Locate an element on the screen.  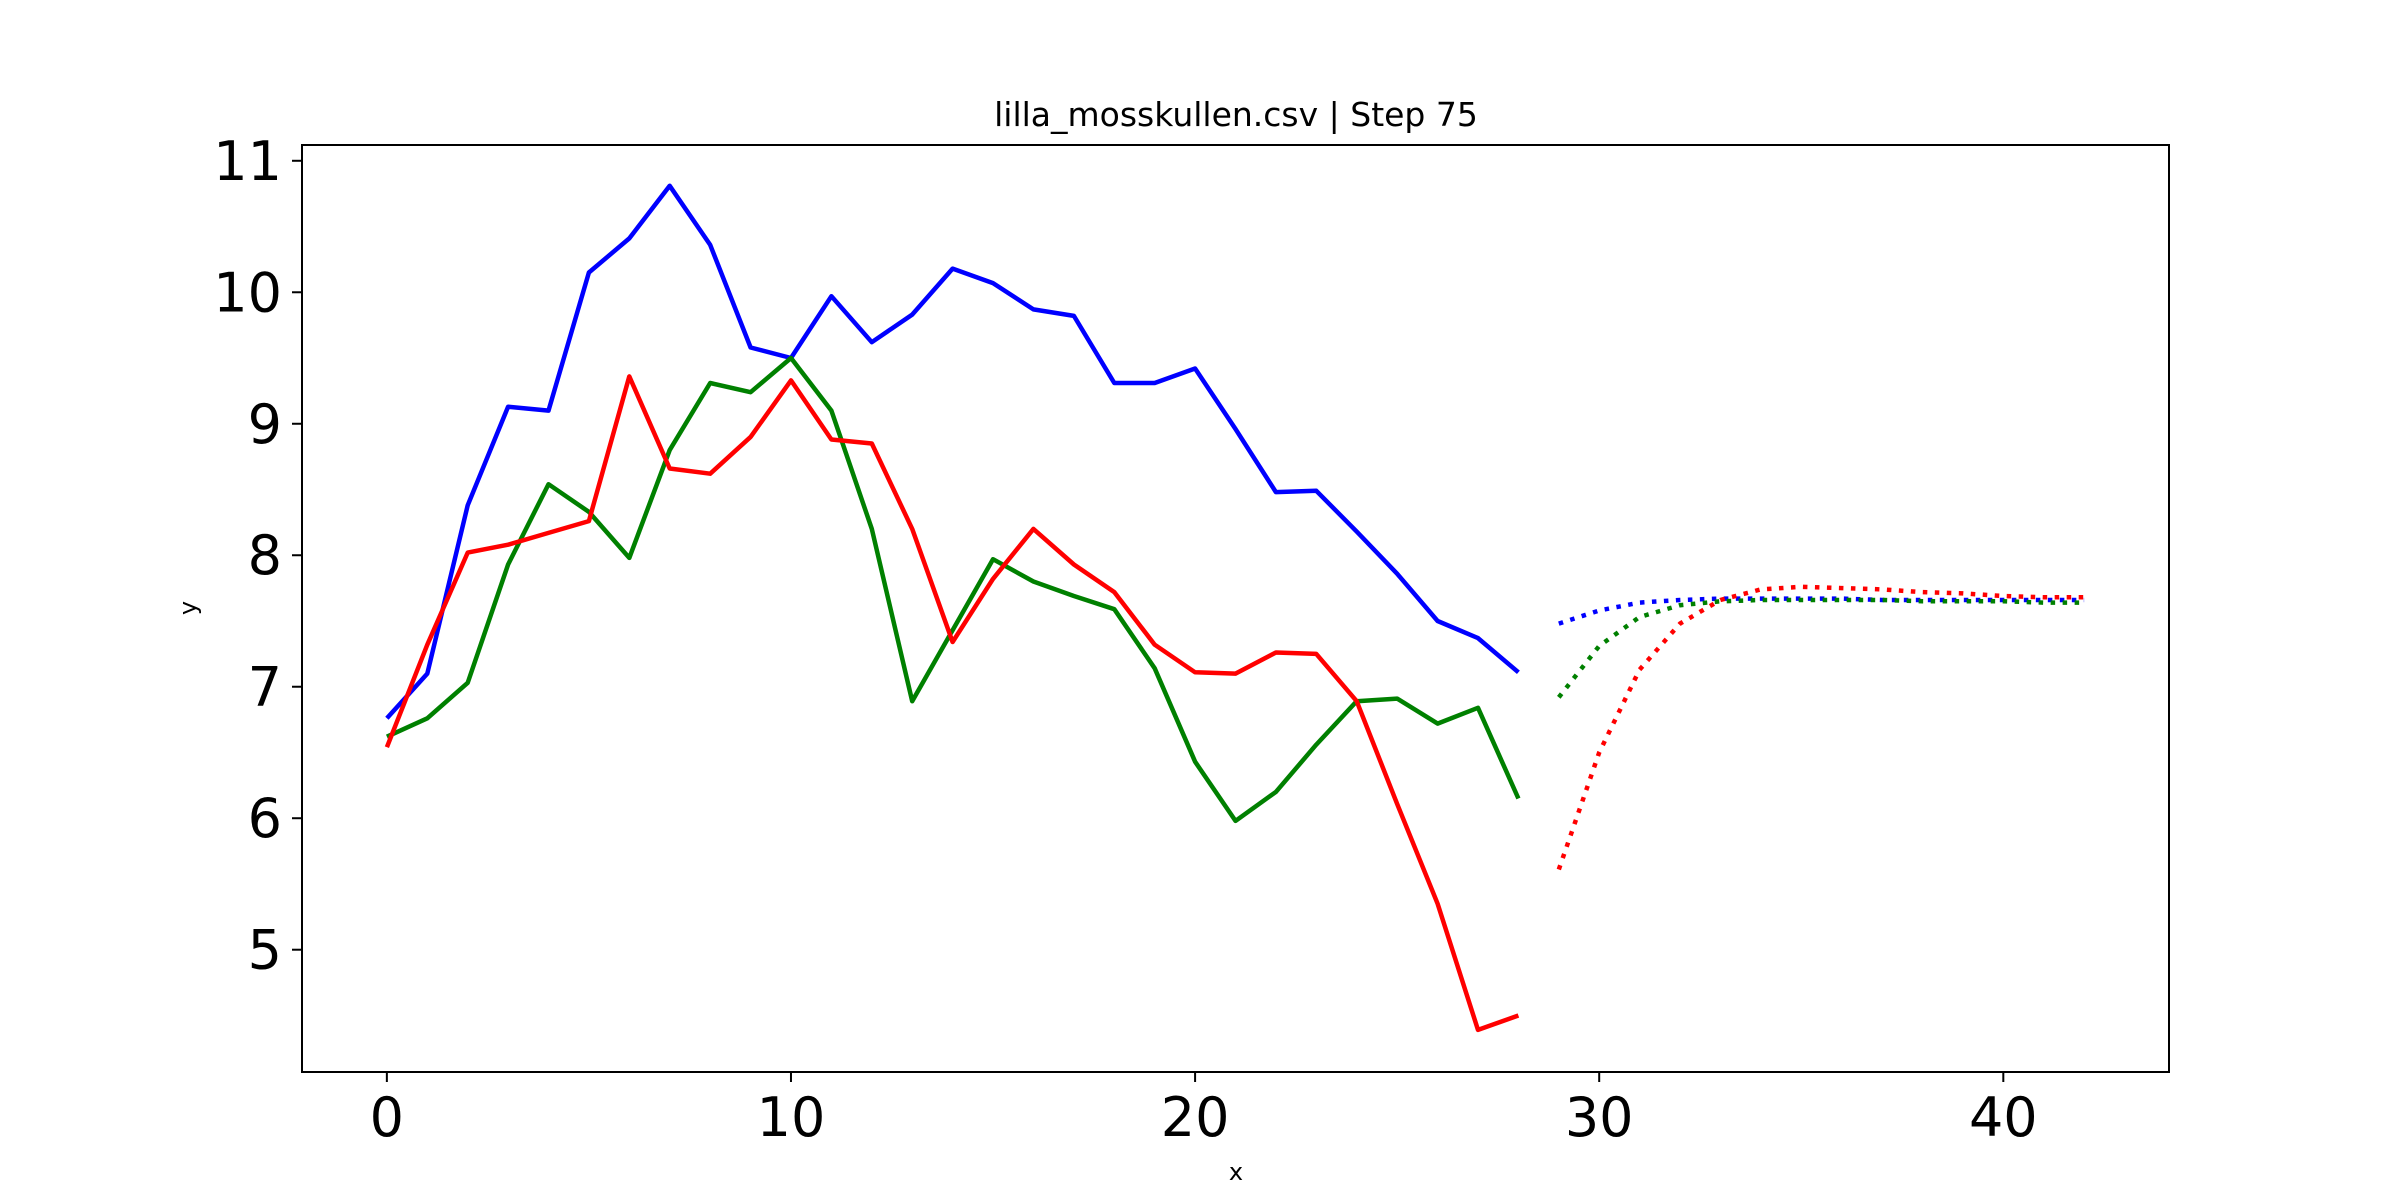
y-tick-label: 9 is located at coordinates (265, 424).